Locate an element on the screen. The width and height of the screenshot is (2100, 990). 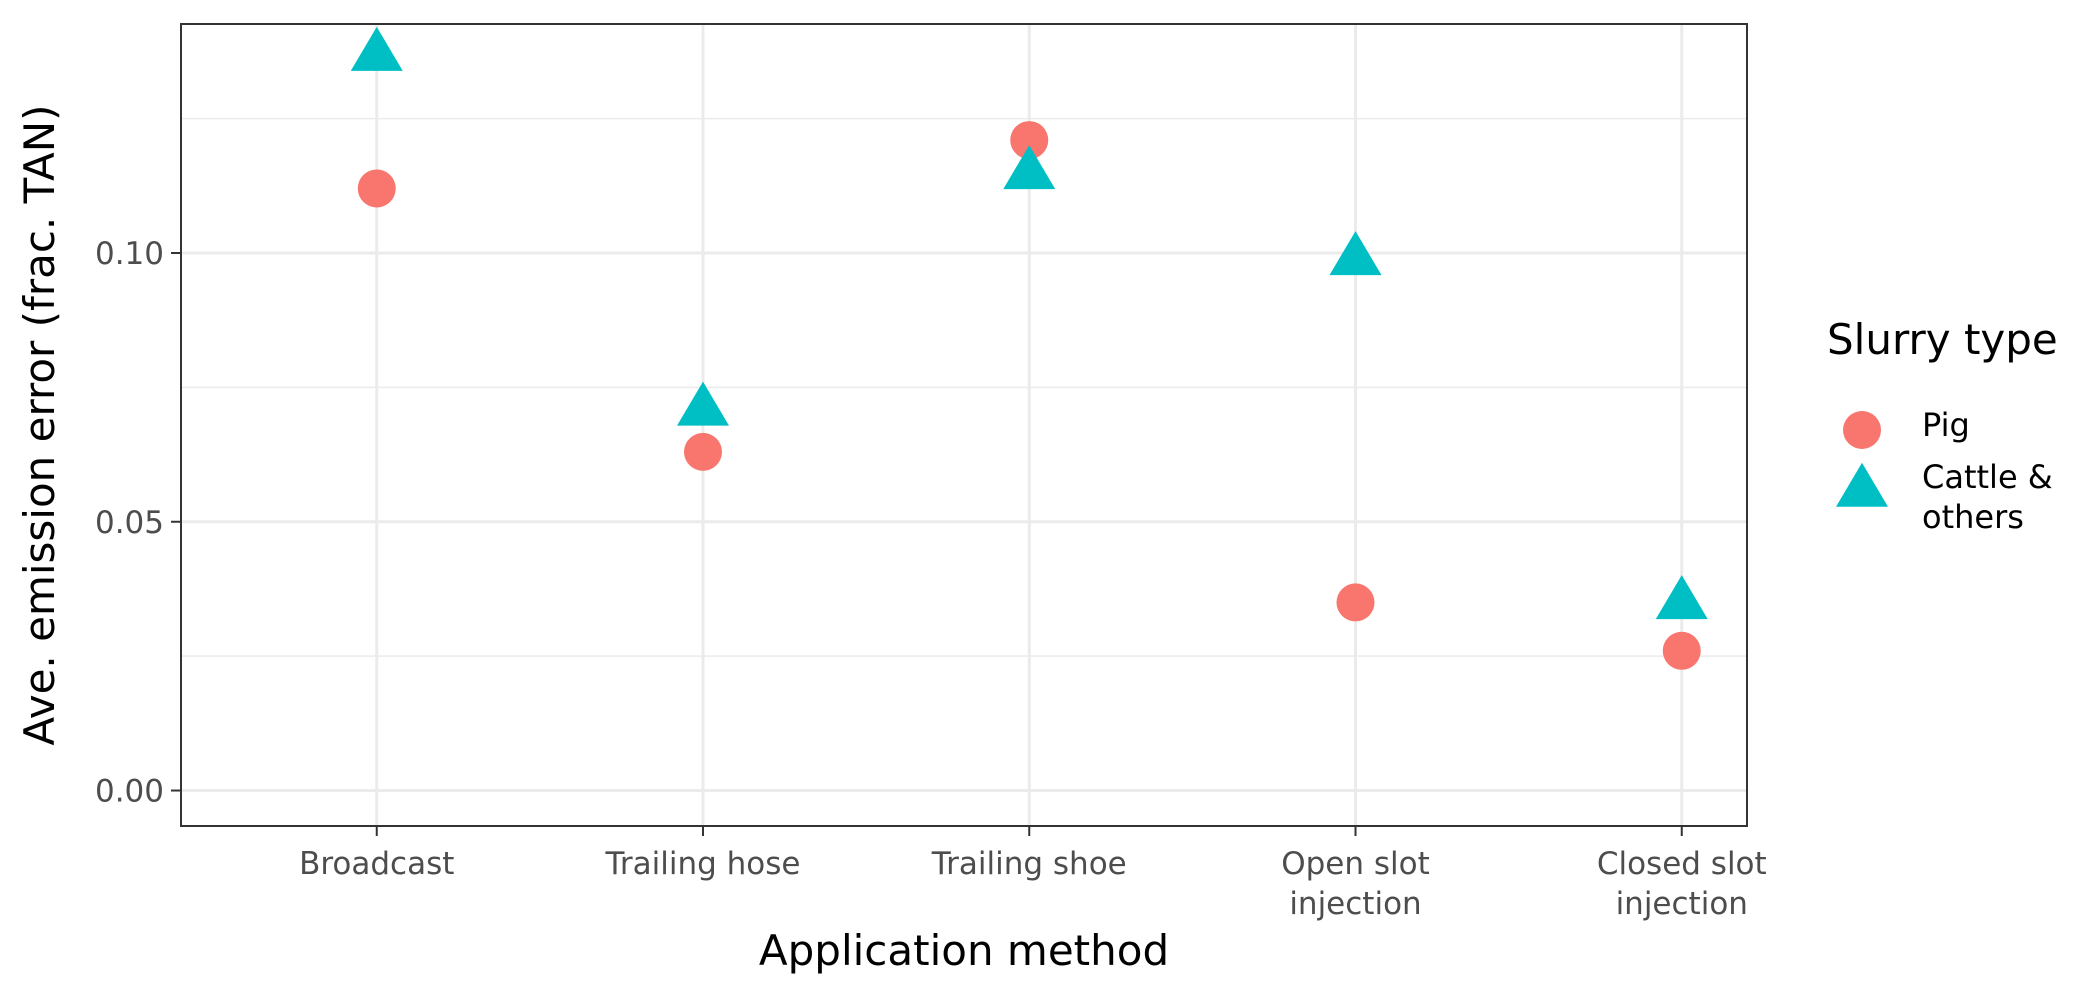
legend-items: Pig Cattle & others is located at coordinates (1944, 471).